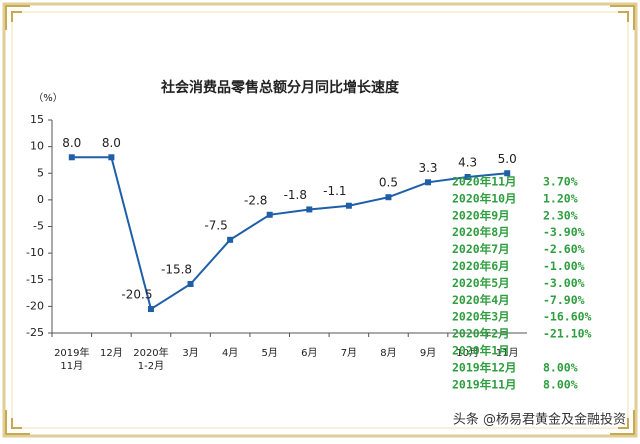 This screenshot has height=444, width=640. What do you see at coordinates (467, 353) in the screenshot?
I see `x-tick-label: 10月` at bounding box center [467, 353].